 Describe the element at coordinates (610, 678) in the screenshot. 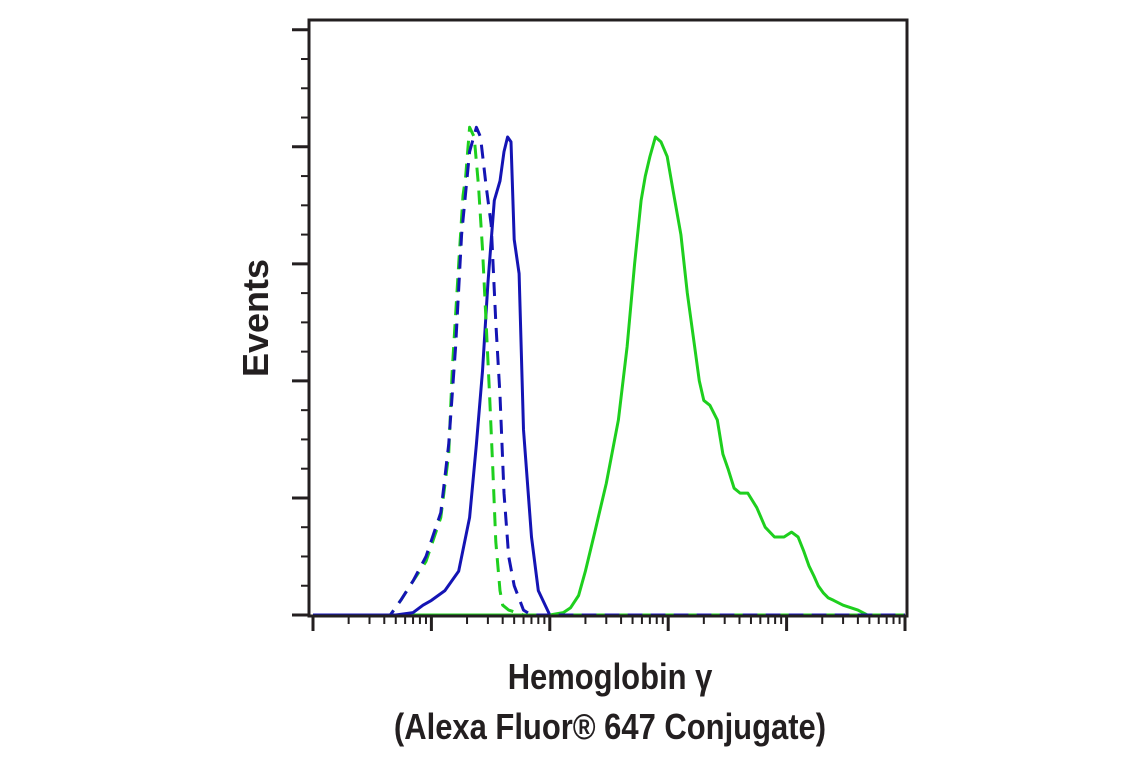

I see `x-axis-label-line1: Hemoglobin γ` at that location.